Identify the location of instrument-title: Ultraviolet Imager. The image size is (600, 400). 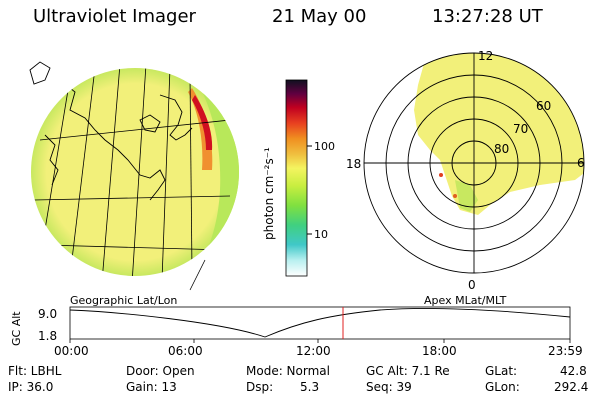
(114, 16).